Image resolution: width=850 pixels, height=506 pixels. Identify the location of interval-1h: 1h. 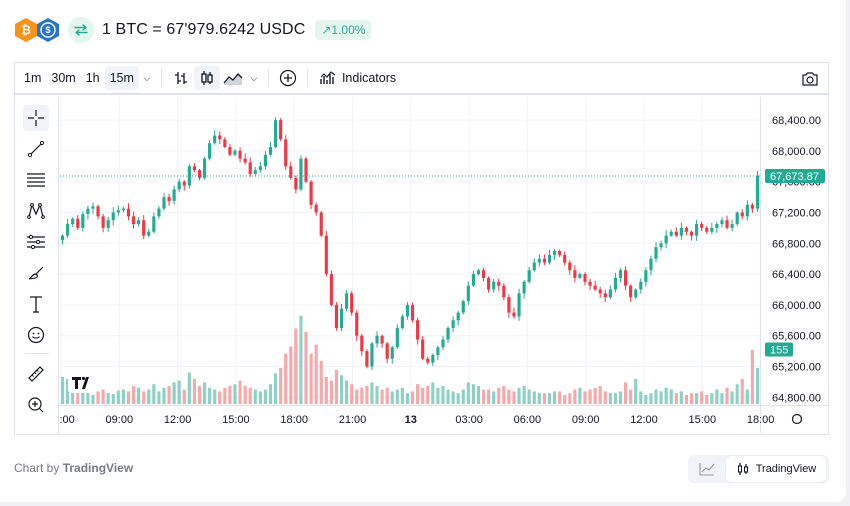
(92, 78).